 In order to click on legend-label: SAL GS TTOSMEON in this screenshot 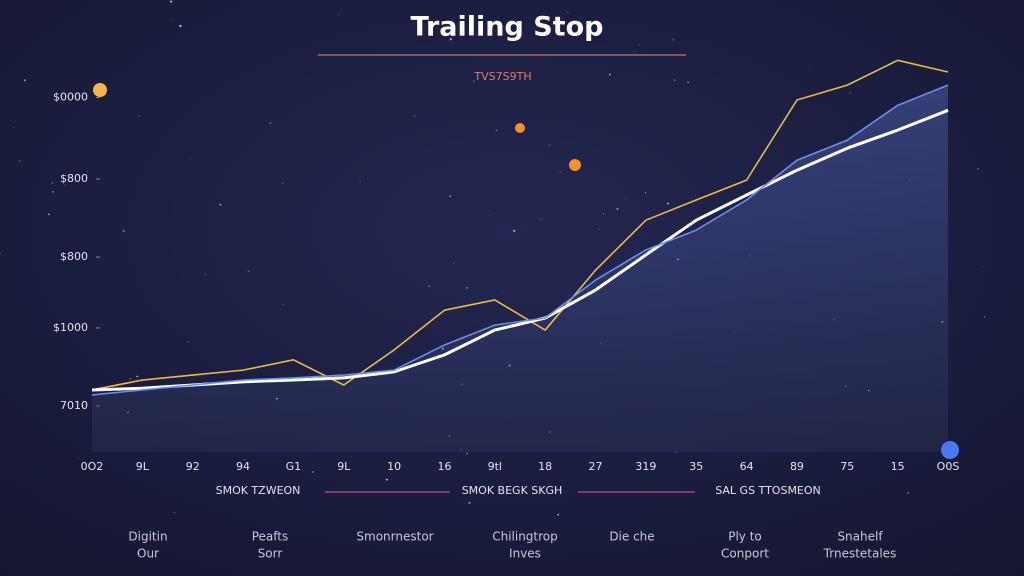, I will do `click(768, 490)`.